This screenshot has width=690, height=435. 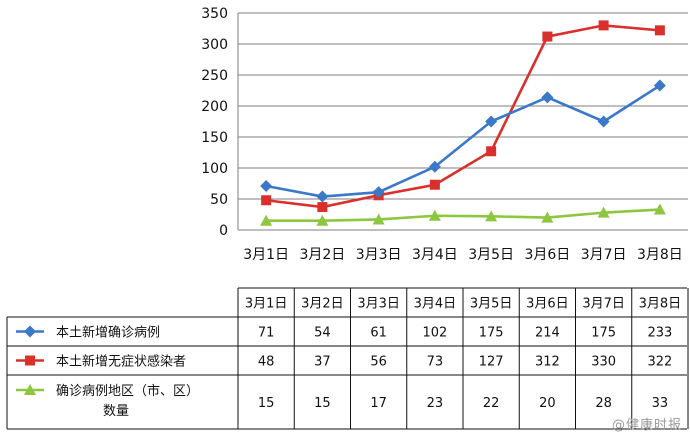 What do you see at coordinates (491, 403) in the screenshot?
I see `table-value-cell: 22` at bounding box center [491, 403].